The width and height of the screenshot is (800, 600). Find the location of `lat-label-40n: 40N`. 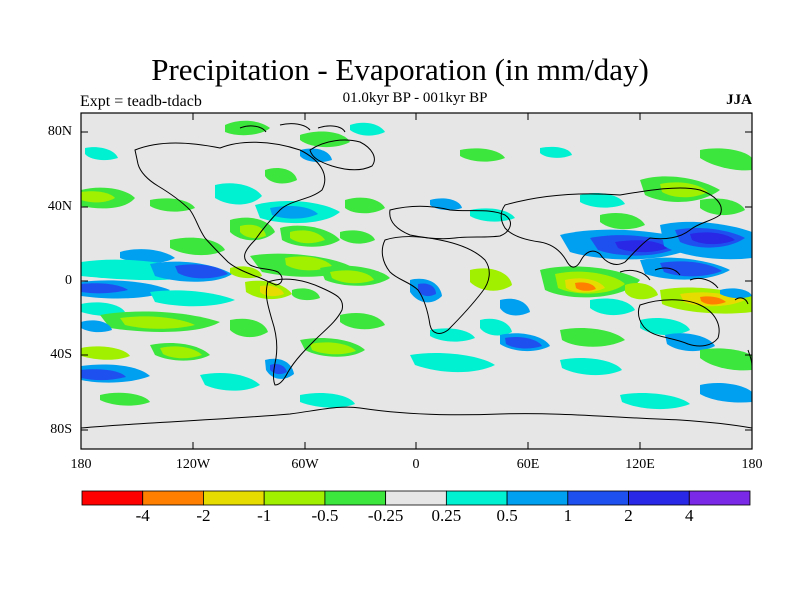

lat-label-40n: 40N is located at coordinates (59, 206).